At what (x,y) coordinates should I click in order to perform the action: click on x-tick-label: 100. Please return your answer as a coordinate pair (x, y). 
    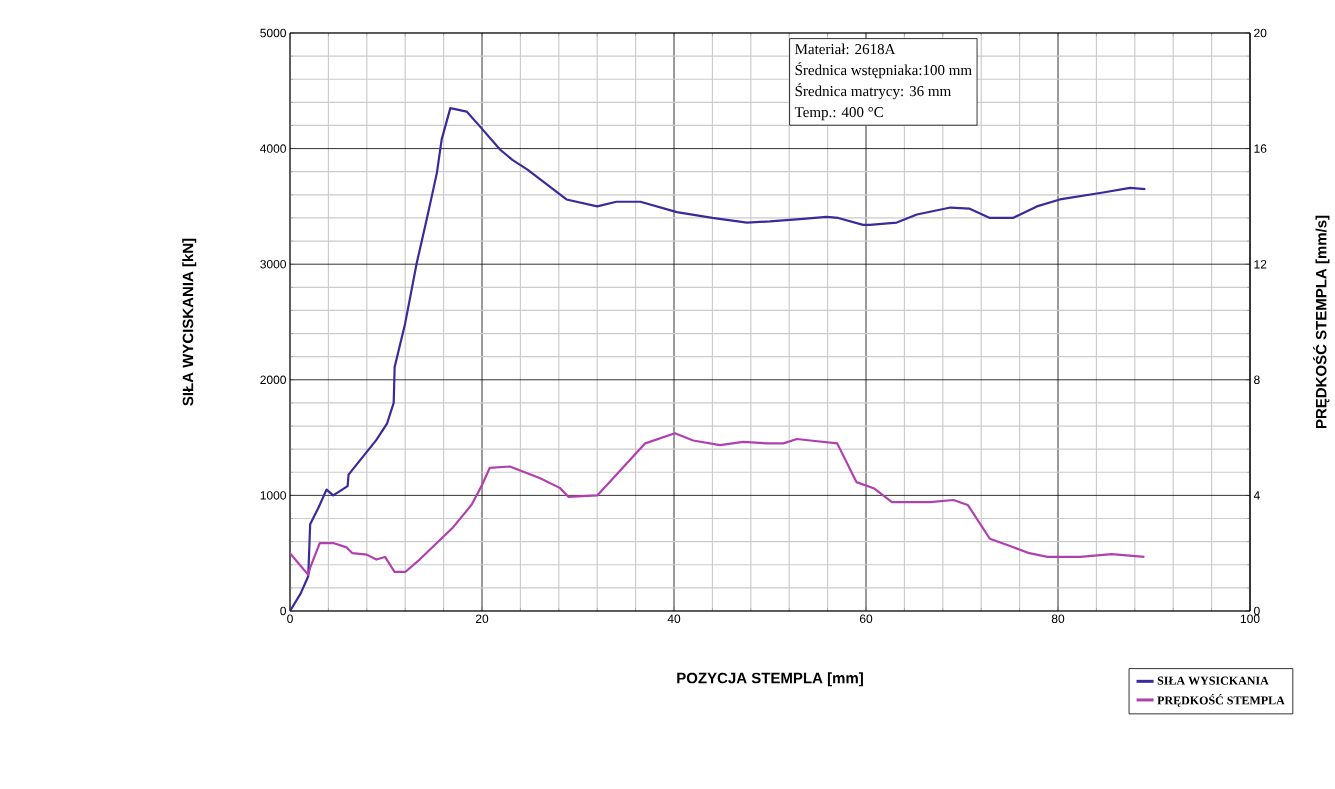
    Looking at the image, I should click on (1250, 619).